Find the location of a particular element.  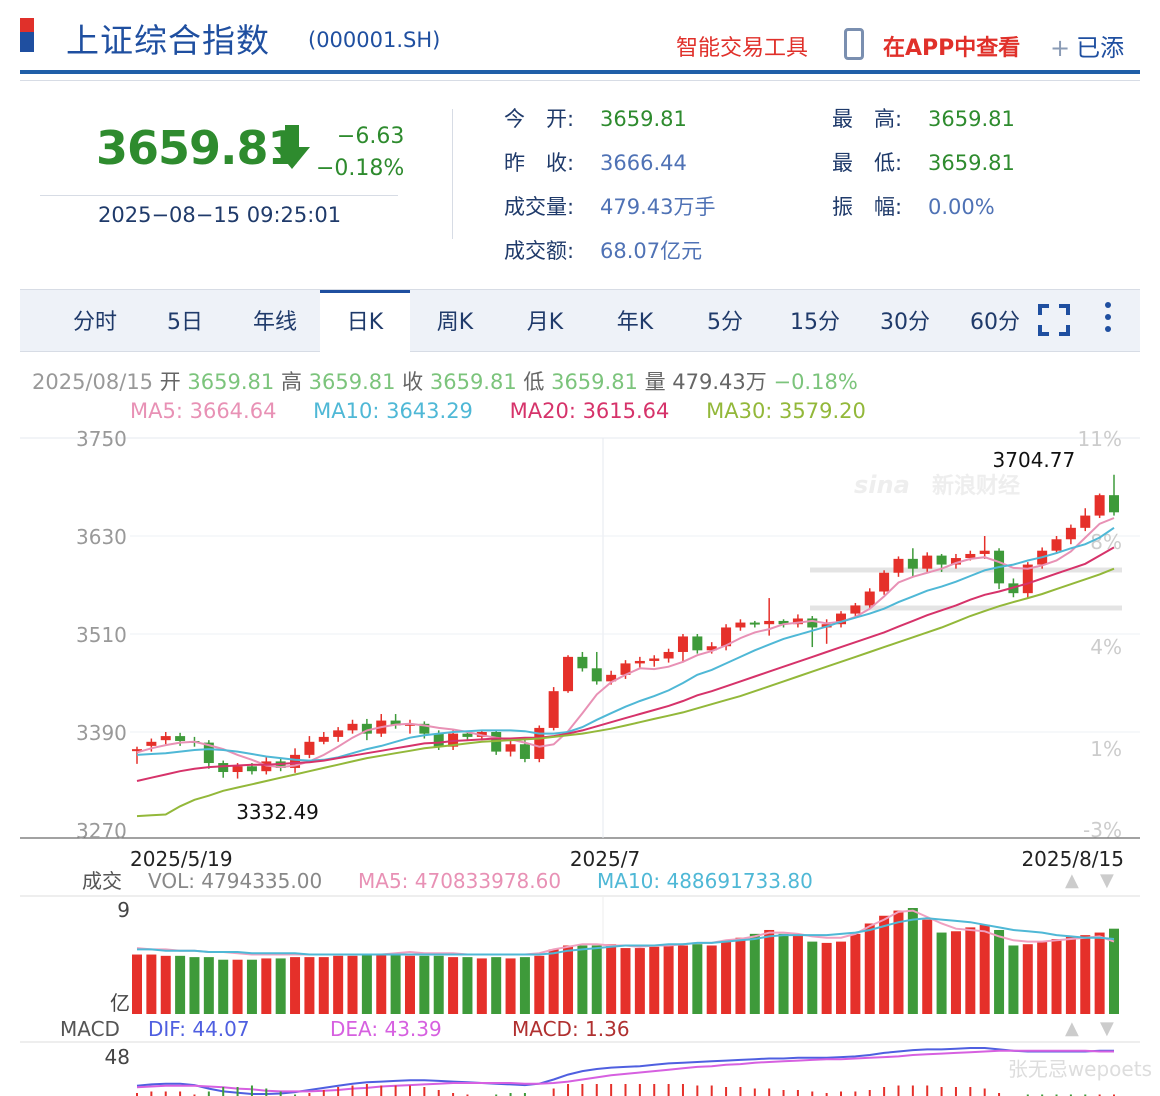

tab-daily-k: 日K is located at coordinates (365, 321).